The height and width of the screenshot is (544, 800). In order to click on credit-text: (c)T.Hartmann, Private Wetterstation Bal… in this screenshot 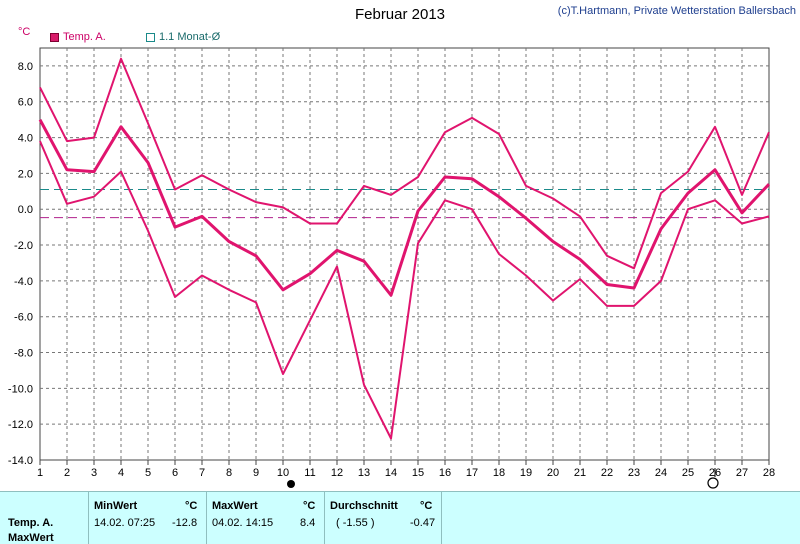, I will do `click(676, 11)`.